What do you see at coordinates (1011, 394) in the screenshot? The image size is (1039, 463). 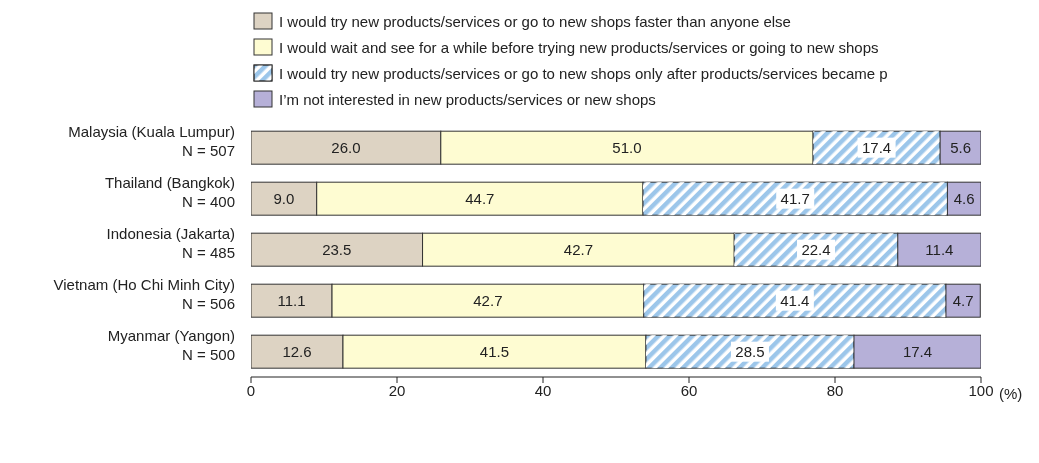 I see `x-axis-title: (%)` at bounding box center [1011, 394].